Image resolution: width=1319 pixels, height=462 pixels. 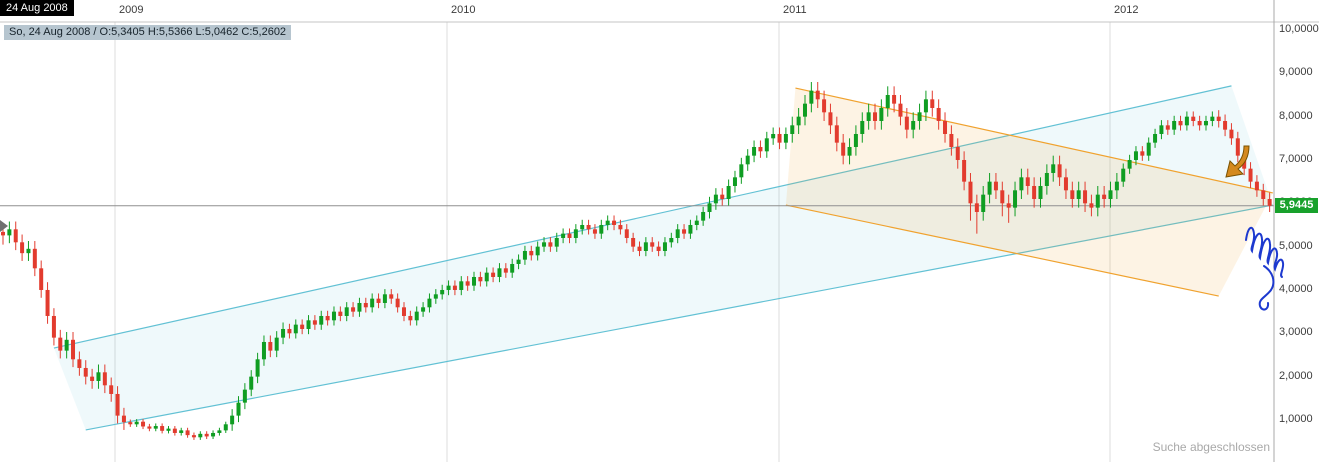 What do you see at coordinates (795, 10) in the screenshot?
I see `year-label: 2011` at bounding box center [795, 10].